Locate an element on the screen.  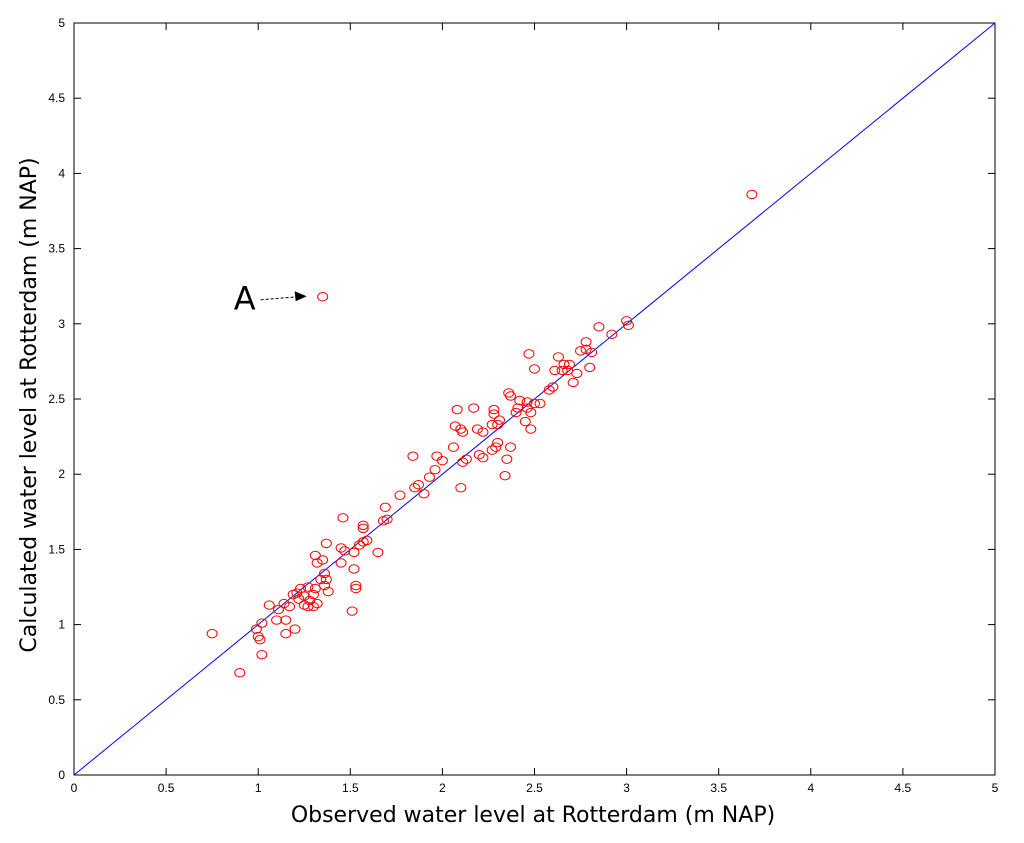
arrow-head-icon is located at coordinates (300, 296).